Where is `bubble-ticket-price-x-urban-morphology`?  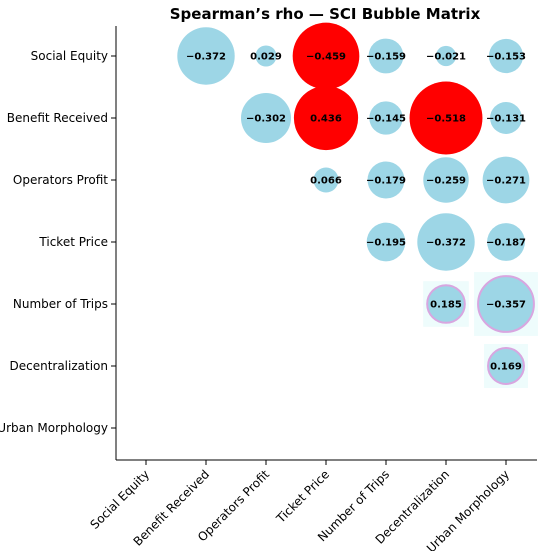 bubble-ticket-price-x-urban-morphology is located at coordinates (506, 242).